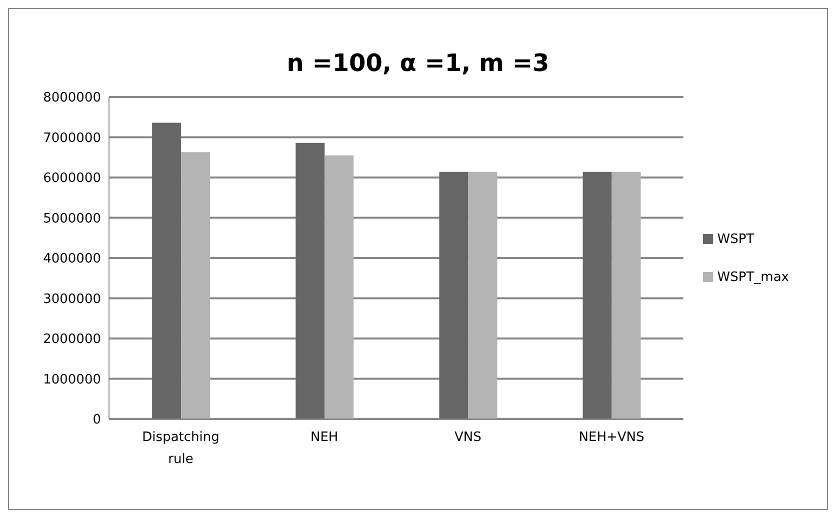 This screenshot has height=512, width=835. Describe the element at coordinates (72, 178) in the screenshot. I see `y-tick-label: 6000000` at that location.